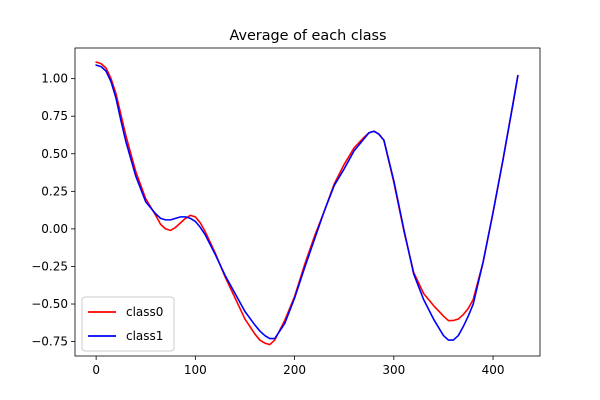 The width and height of the screenshot is (600, 400). What do you see at coordinates (54, 154) in the screenshot?
I see `y-tick-label: 0.50` at bounding box center [54, 154].